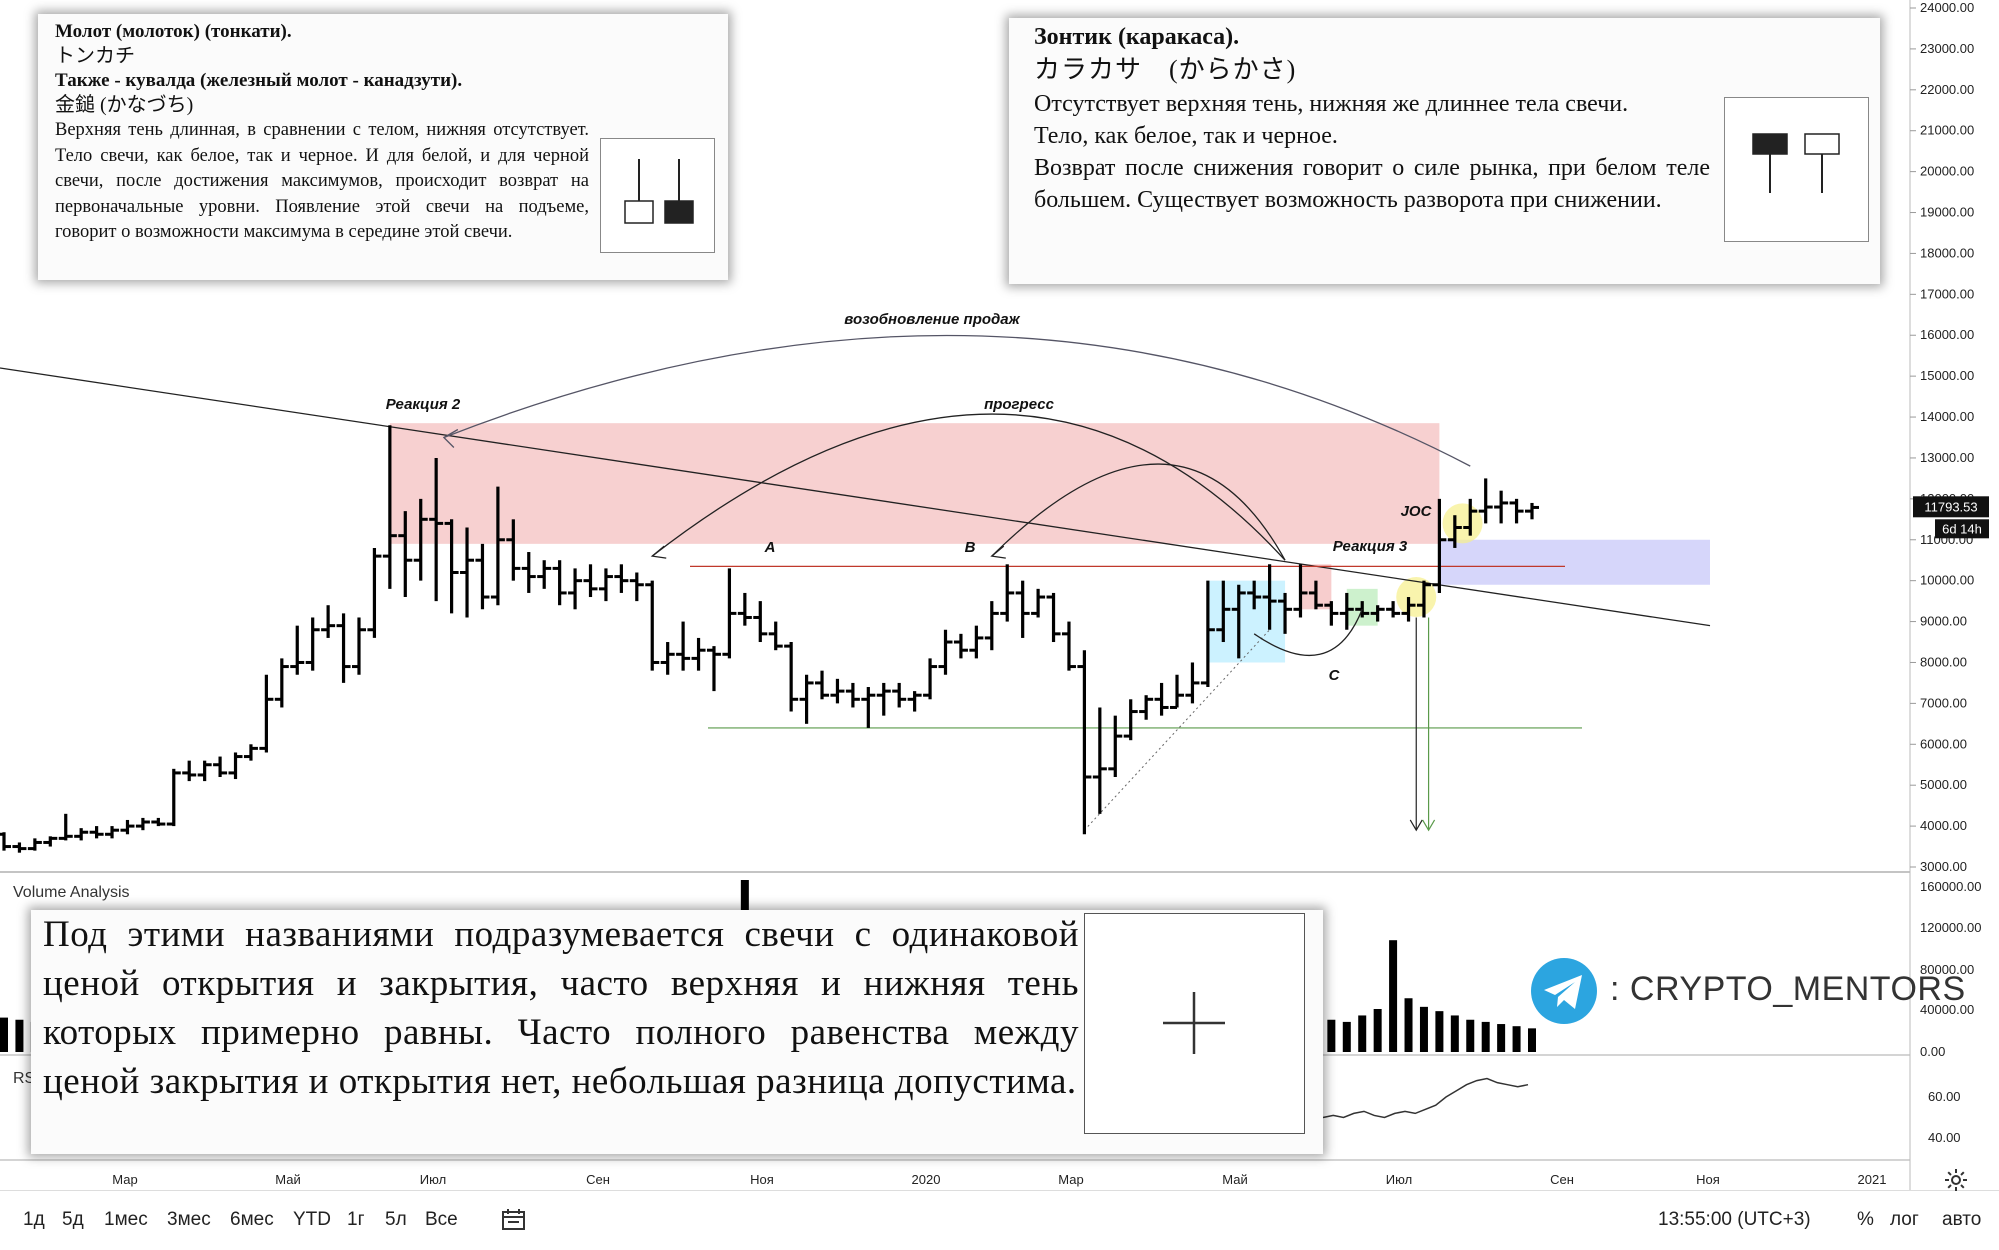 The width and height of the screenshot is (1999, 1250). I want to click on price-tick-label: 23000.00, so click(1947, 48).